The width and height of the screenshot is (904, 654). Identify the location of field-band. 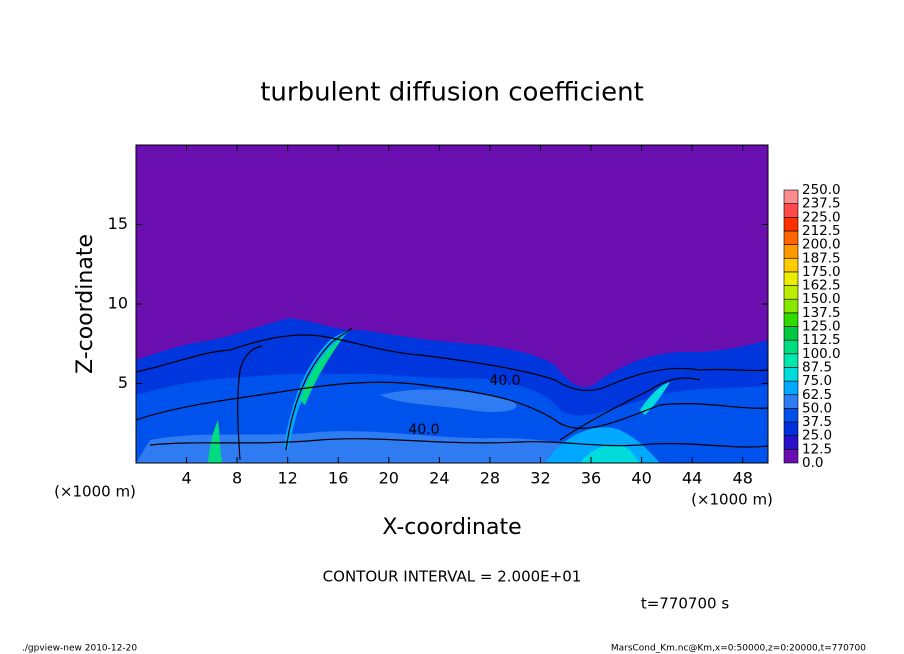
(368, 447).